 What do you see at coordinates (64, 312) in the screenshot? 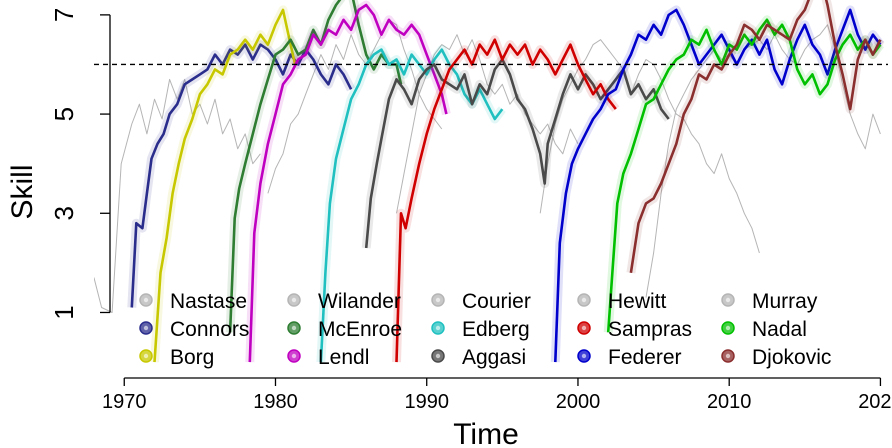
I see `y-tick-label: 1` at bounding box center [64, 312].